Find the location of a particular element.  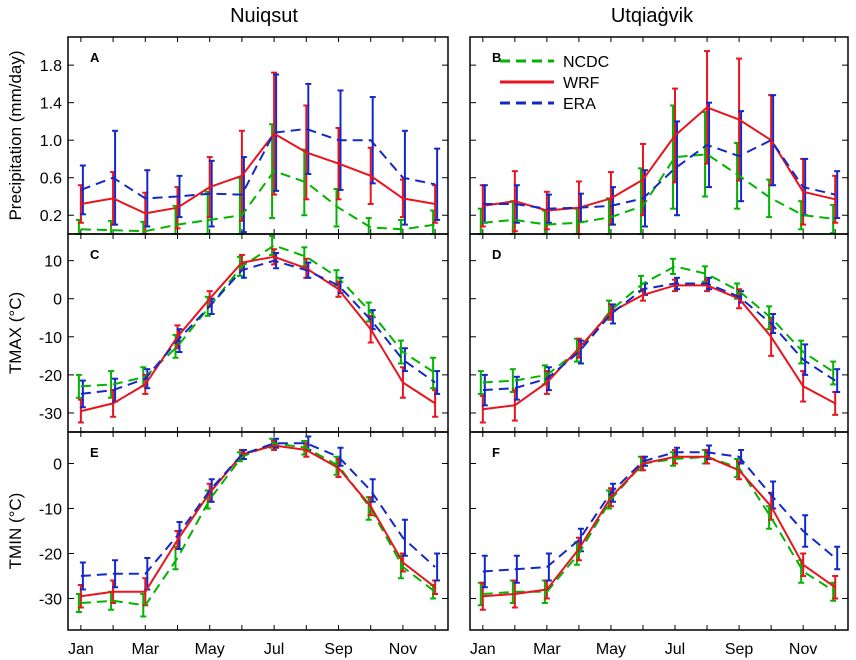

y-tick-label: 10 is located at coordinates (53, 262).